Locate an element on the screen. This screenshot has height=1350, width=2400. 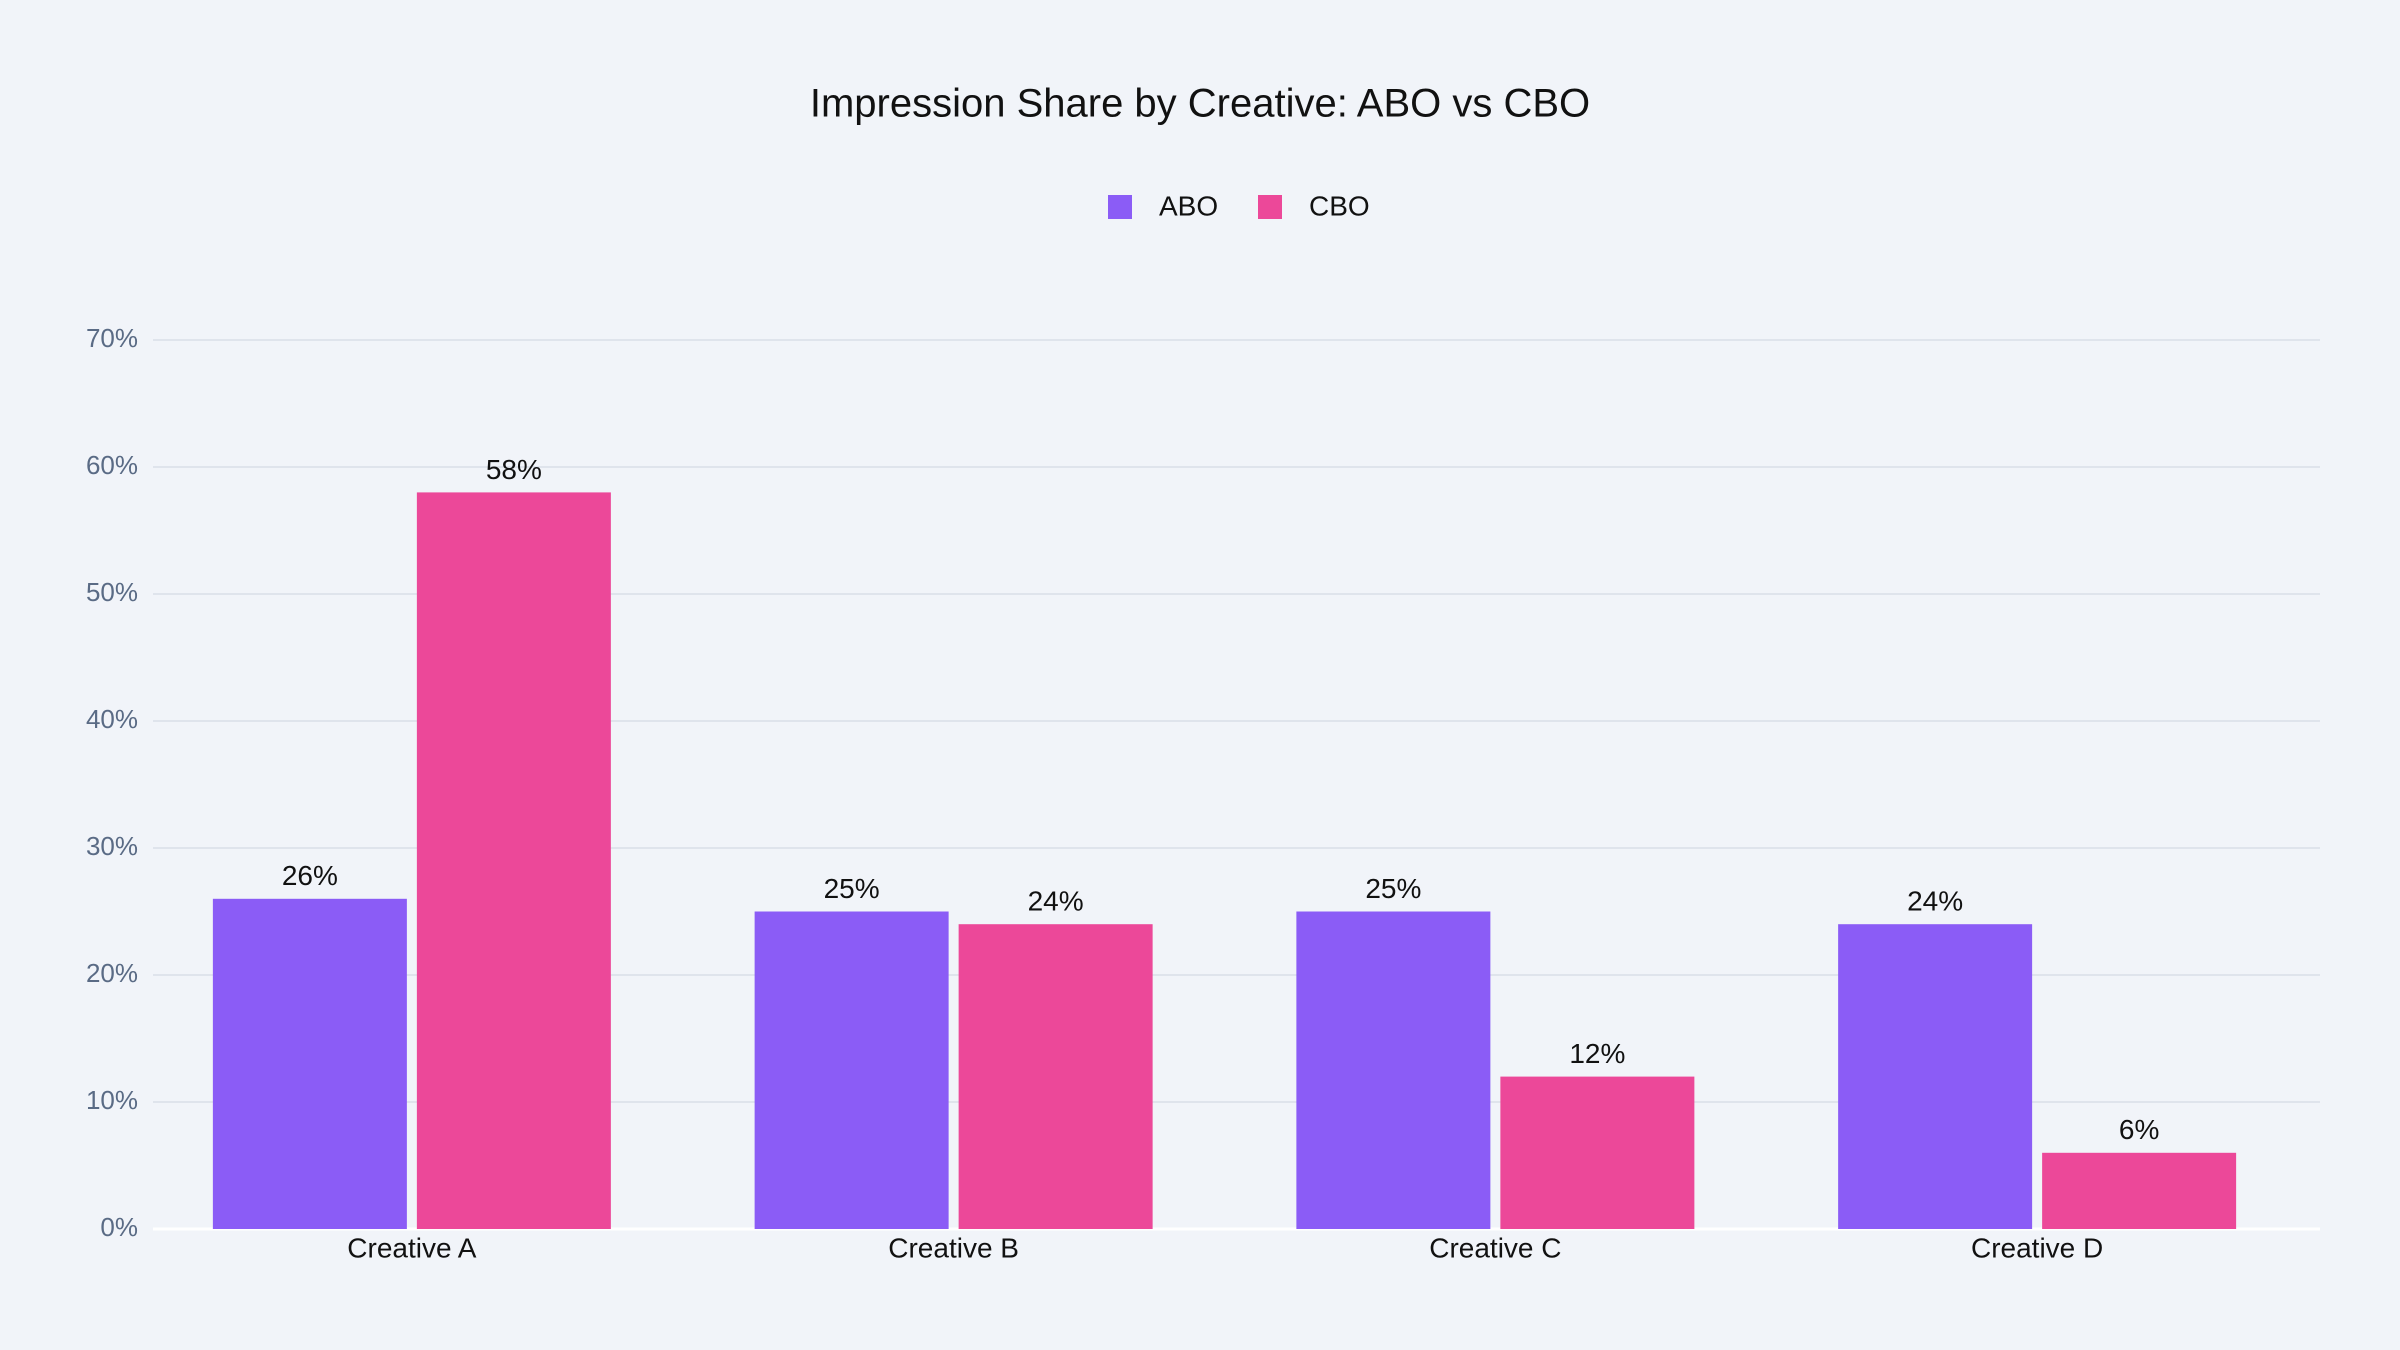
y-tick-label: 70% is located at coordinates (112, 338).